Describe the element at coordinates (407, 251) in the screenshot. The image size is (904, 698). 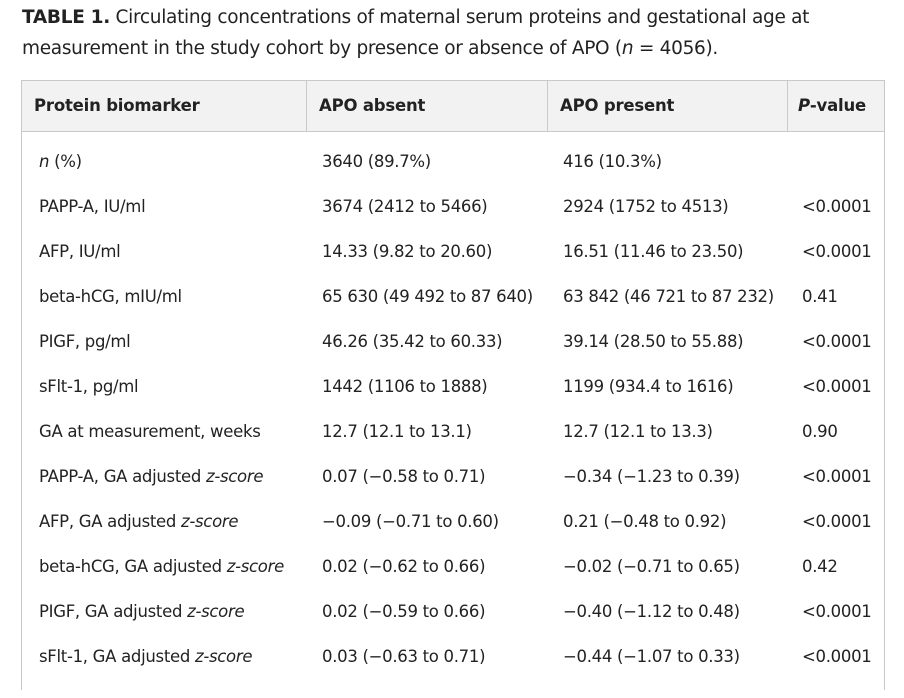
I see `cell-apo-absent: 14.33 (9.82 to 20.60)` at that location.